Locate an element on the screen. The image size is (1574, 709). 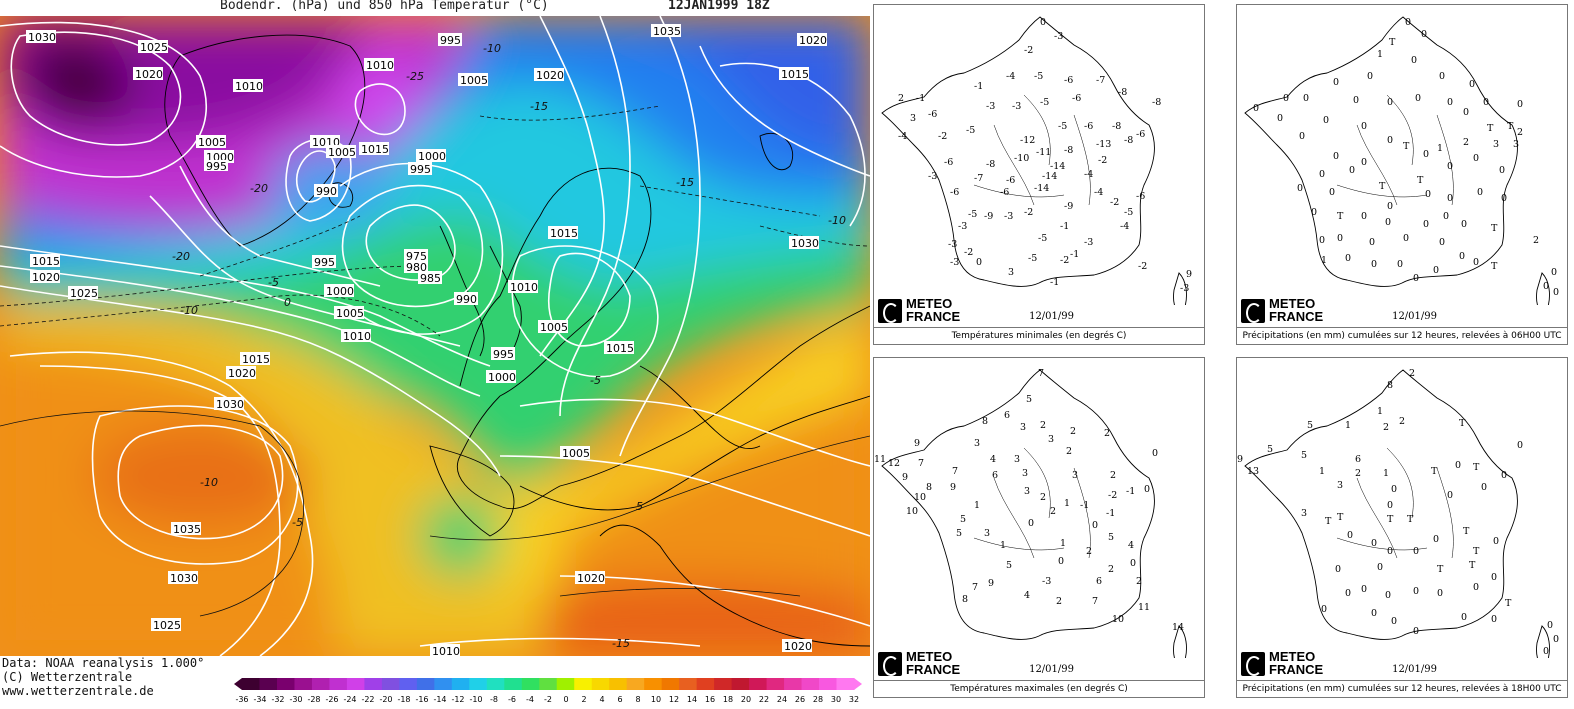
svg-text: 3 is located at coordinates (987, 533).